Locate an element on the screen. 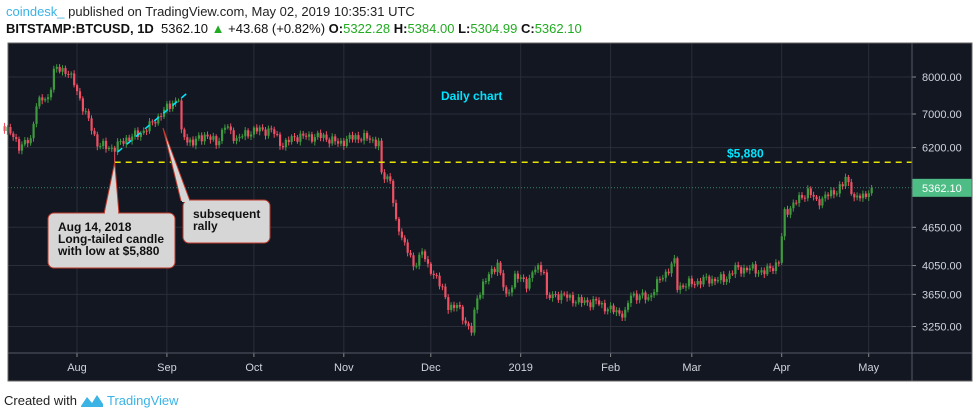 The width and height of the screenshot is (975, 417). callout-box is located at coordinates (226, 221).